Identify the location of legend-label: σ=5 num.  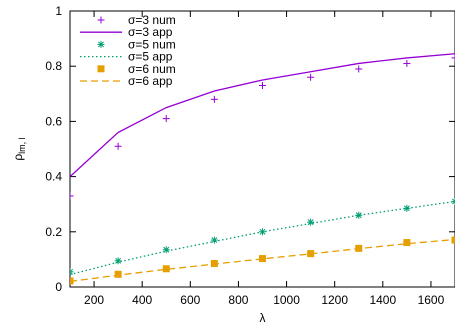
(152, 44).